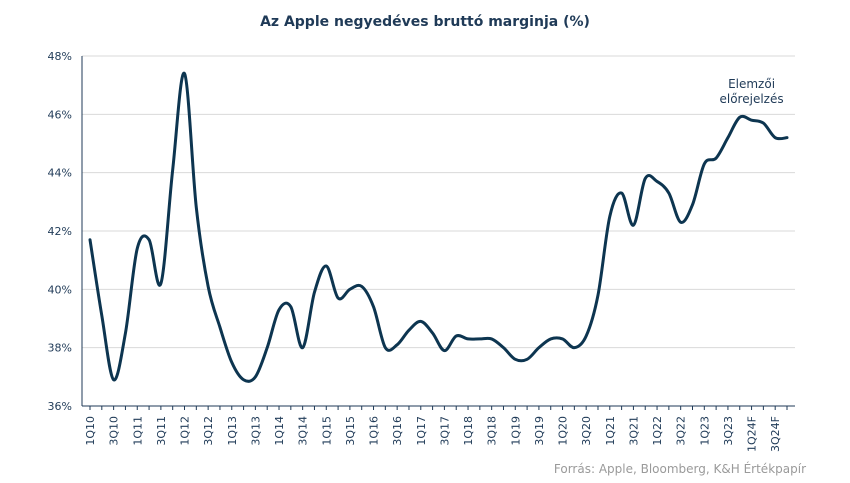 The image size is (850, 483). I want to click on x-tick-label: 1Q23, so click(704, 431).